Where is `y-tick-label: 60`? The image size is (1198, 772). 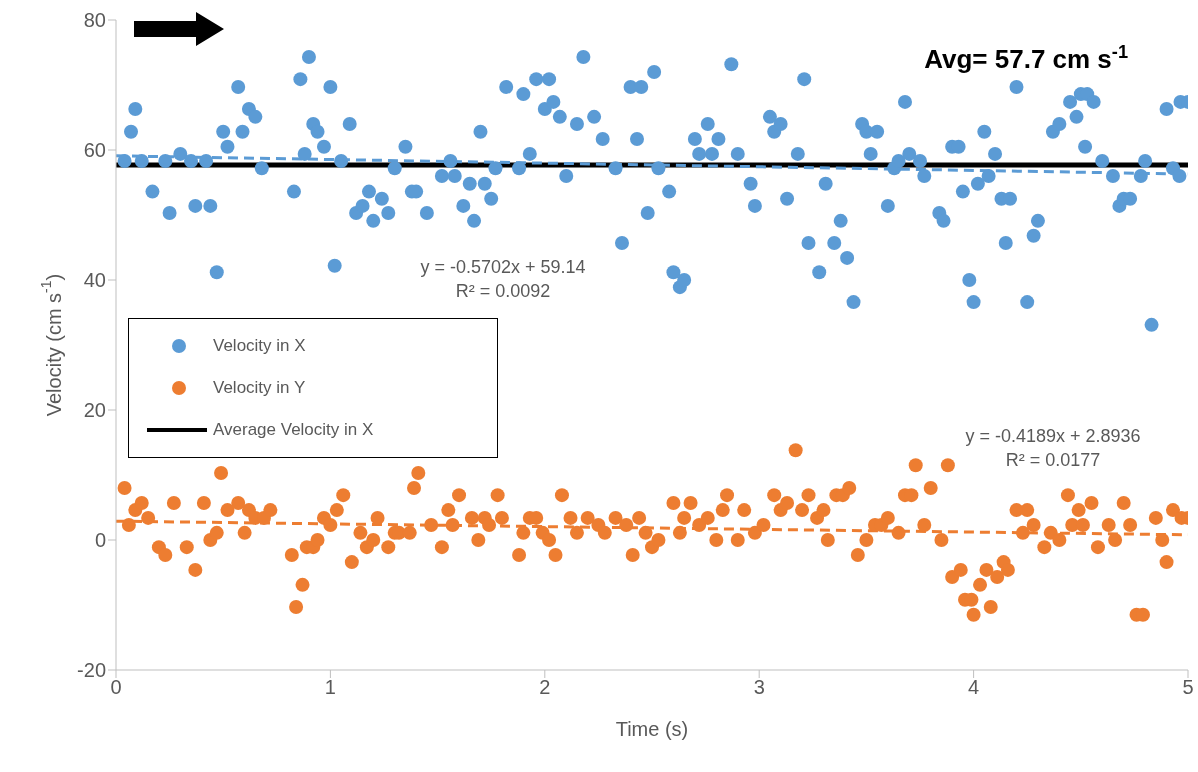 y-tick-label: 60 is located at coordinates (94, 150).